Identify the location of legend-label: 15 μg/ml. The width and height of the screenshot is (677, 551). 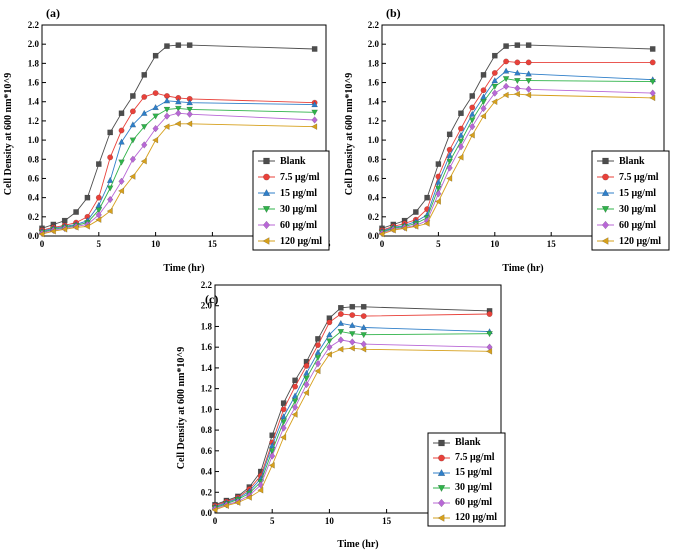
(637, 193).